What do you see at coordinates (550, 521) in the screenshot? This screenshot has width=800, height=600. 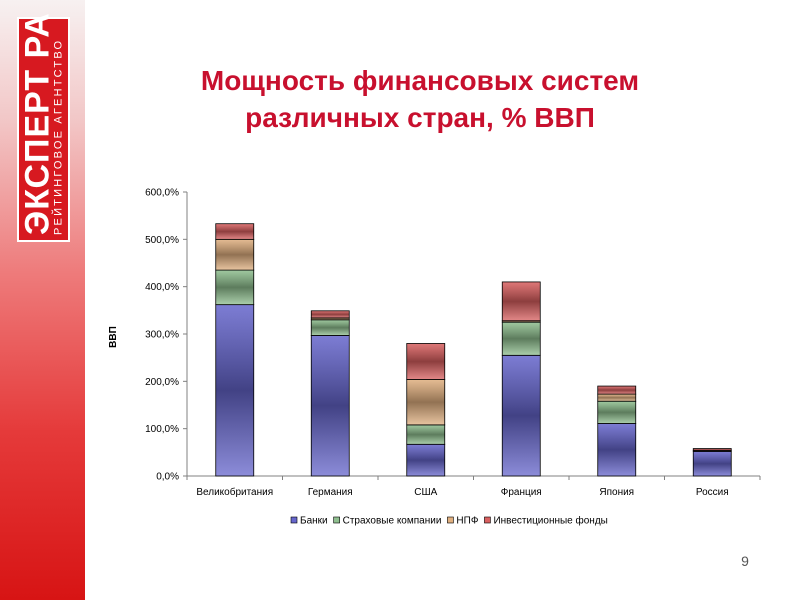 I see `legend-label: Инвестиционные фонды` at bounding box center [550, 521].